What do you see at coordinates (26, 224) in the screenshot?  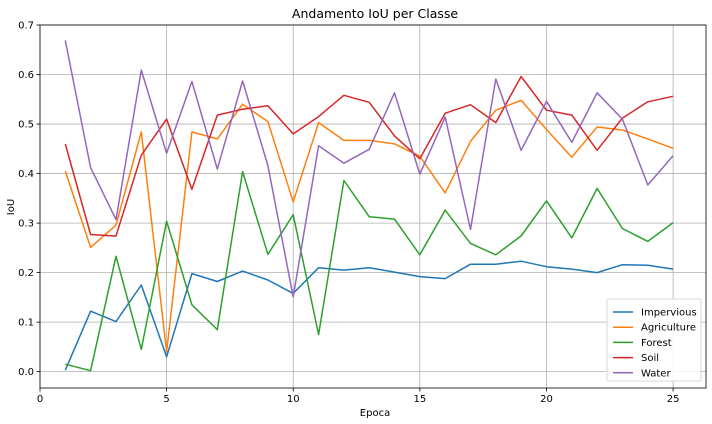 I see `y-tick-label: 0.3` at bounding box center [26, 224].